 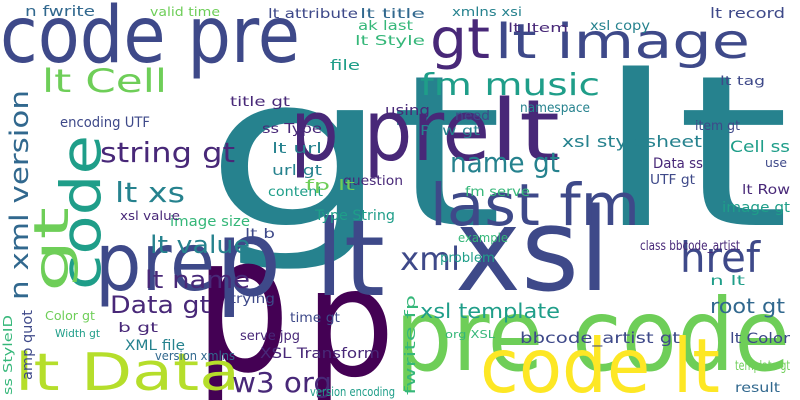 What do you see at coordinates (295, 192) in the screenshot?
I see `word: content` at bounding box center [295, 192].